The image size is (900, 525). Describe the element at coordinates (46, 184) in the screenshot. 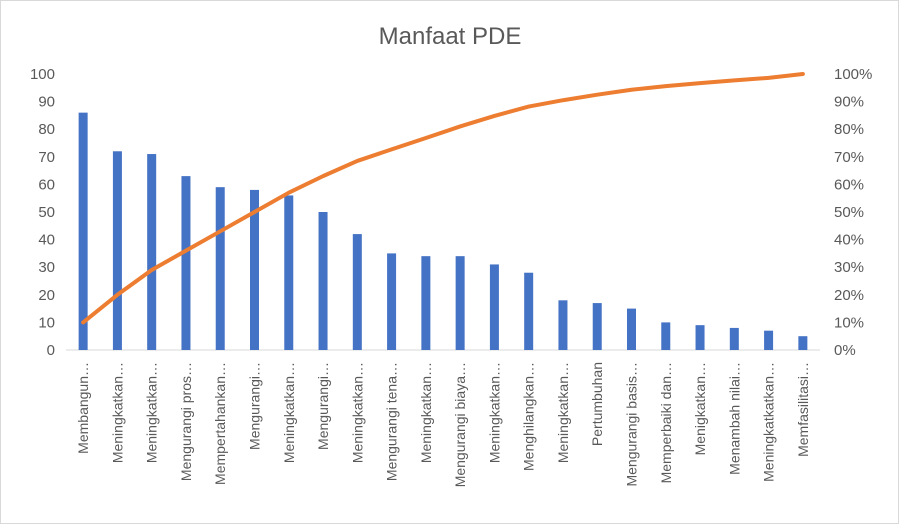

I see `left-tick-label: 60` at that location.